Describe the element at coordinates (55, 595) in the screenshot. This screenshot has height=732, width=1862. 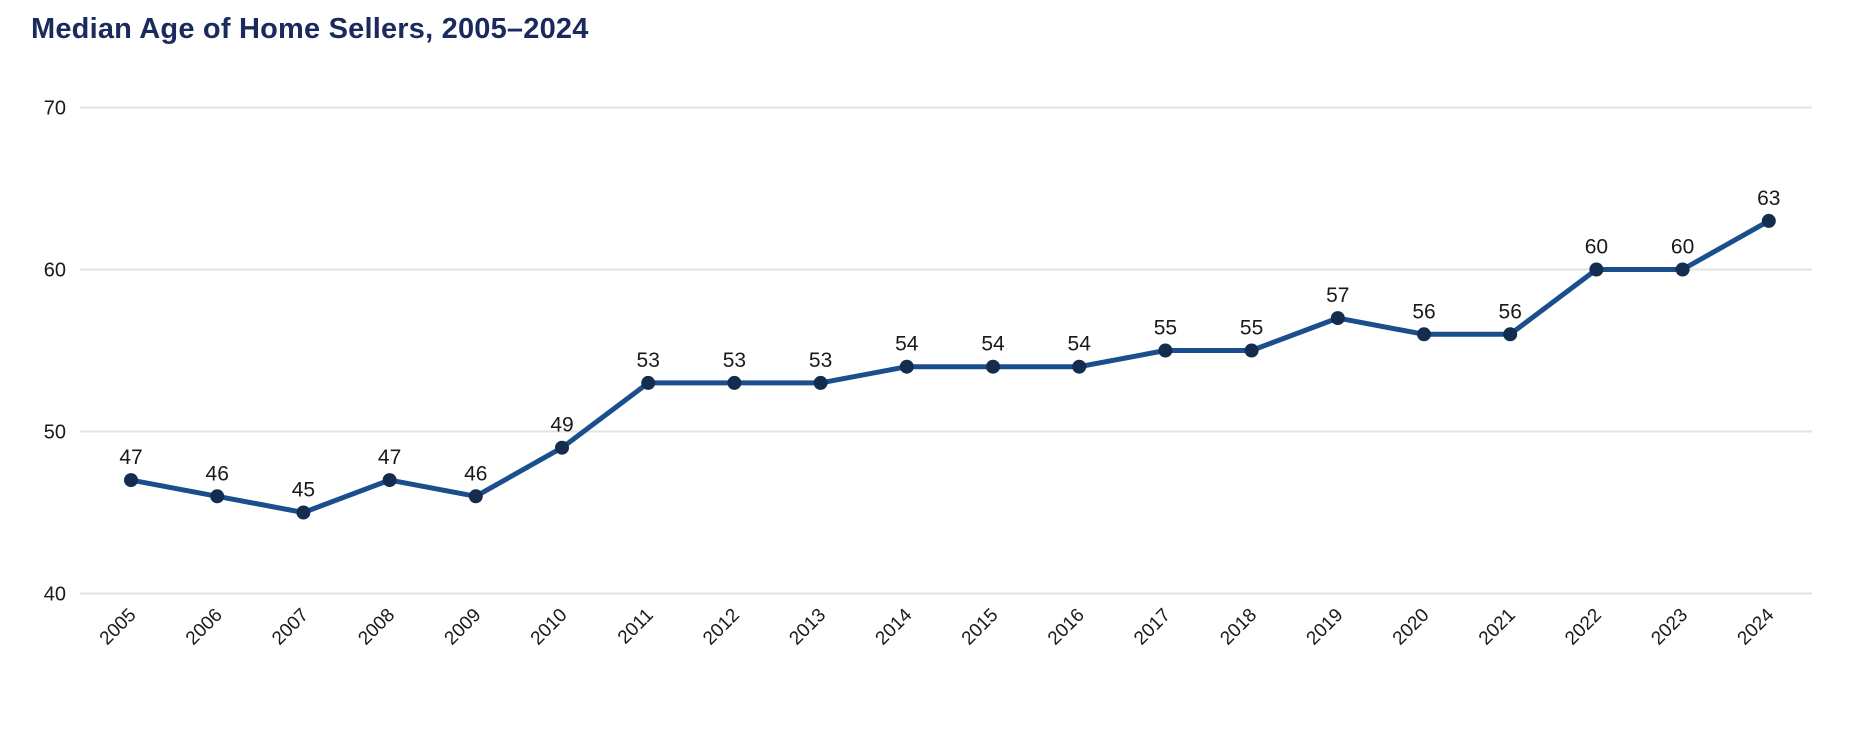
I see `y-axis-tick-label: 40` at that location.